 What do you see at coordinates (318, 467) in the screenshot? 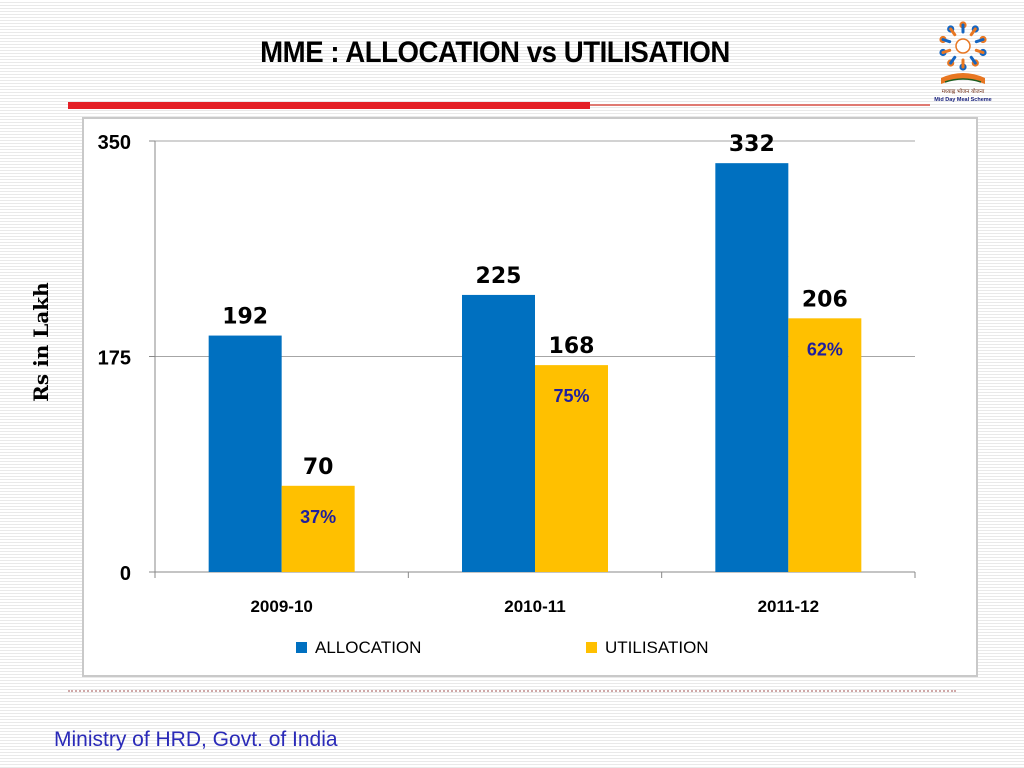
I see `data-label: 70` at bounding box center [318, 467].